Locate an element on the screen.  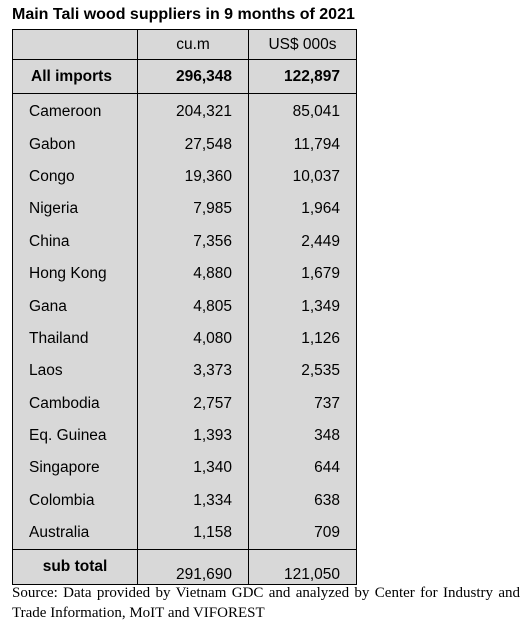
country-cell: Australia is located at coordinates (75, 533).